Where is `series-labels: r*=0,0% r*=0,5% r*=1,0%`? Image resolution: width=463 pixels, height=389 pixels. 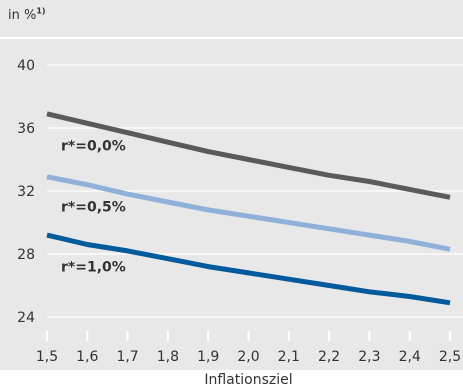
series-labels: r*=0,0% r*=0,5% r*=1,0% is located at coordinates (93, 206).